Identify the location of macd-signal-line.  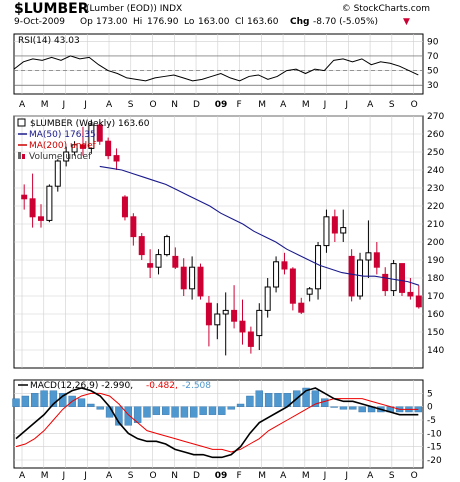
(217, 422).